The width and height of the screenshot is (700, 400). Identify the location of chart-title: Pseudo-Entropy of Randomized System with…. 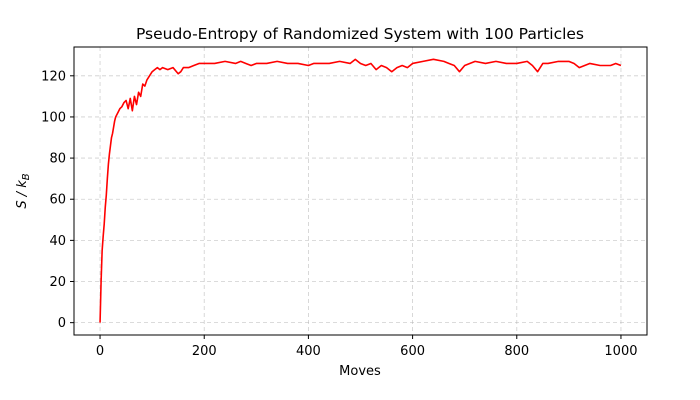
(360, 34).